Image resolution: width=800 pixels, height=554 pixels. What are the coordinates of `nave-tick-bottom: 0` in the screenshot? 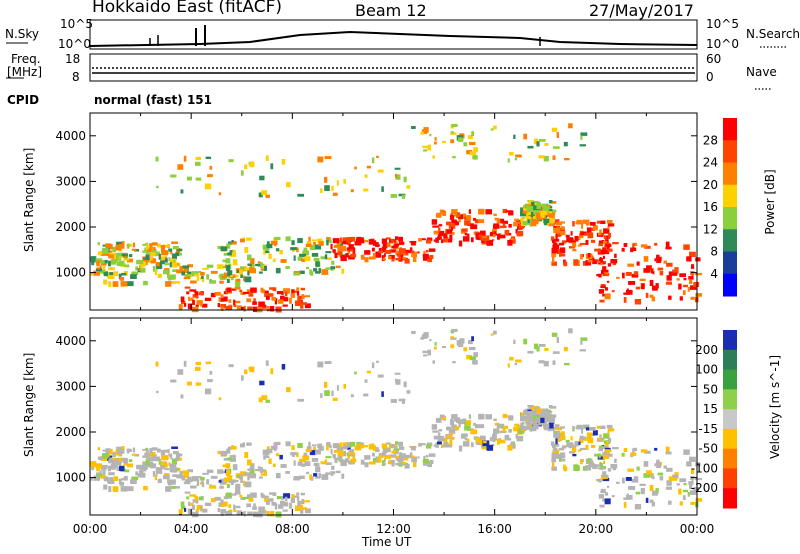 It's located at (710, 77).